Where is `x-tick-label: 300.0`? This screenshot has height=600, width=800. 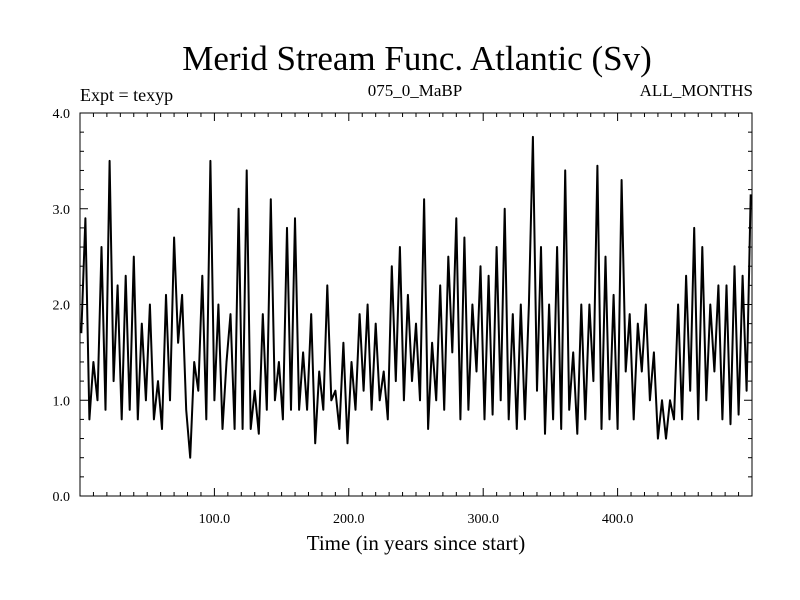
x-tick-label: 300.0 is located at coordinates (483, 519).